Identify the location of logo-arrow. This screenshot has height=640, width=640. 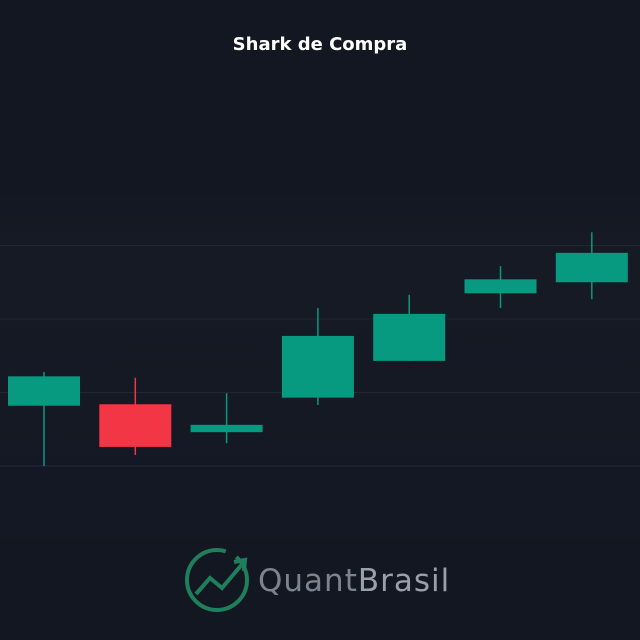
(220, 578).